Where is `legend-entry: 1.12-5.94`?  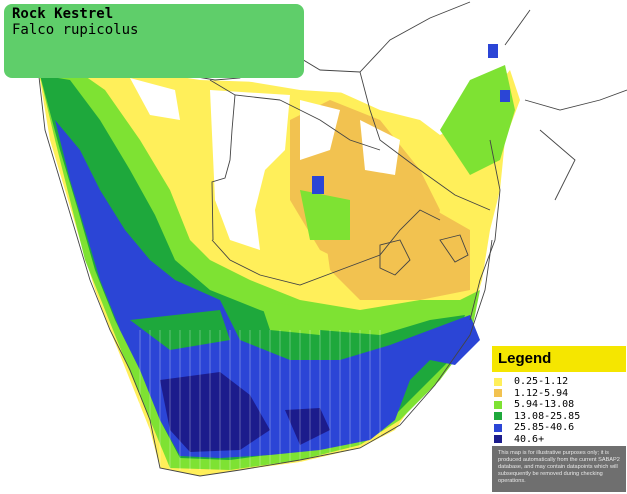 legend-entry: 1.12-5.94 is located at coordinates (559, 394).